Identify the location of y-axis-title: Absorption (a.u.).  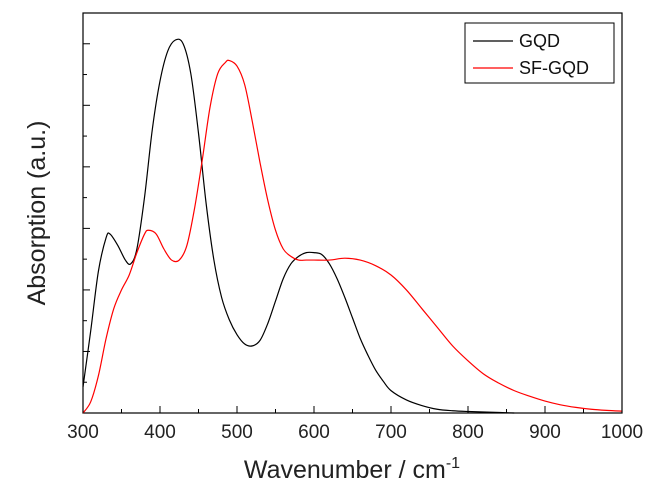
(37, 213).